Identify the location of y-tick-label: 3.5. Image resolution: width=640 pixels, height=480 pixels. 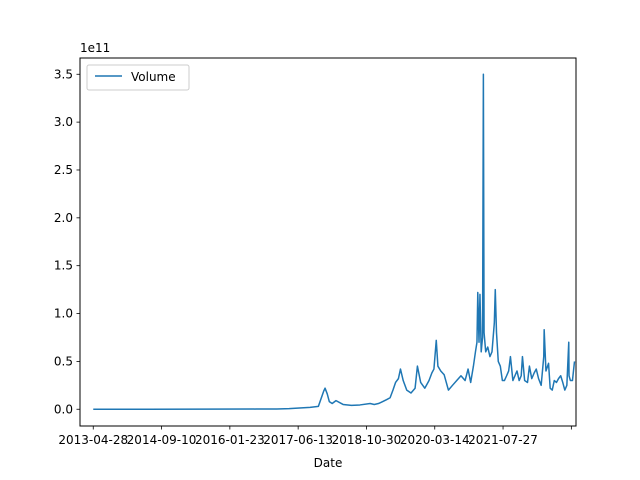
(63, 74).